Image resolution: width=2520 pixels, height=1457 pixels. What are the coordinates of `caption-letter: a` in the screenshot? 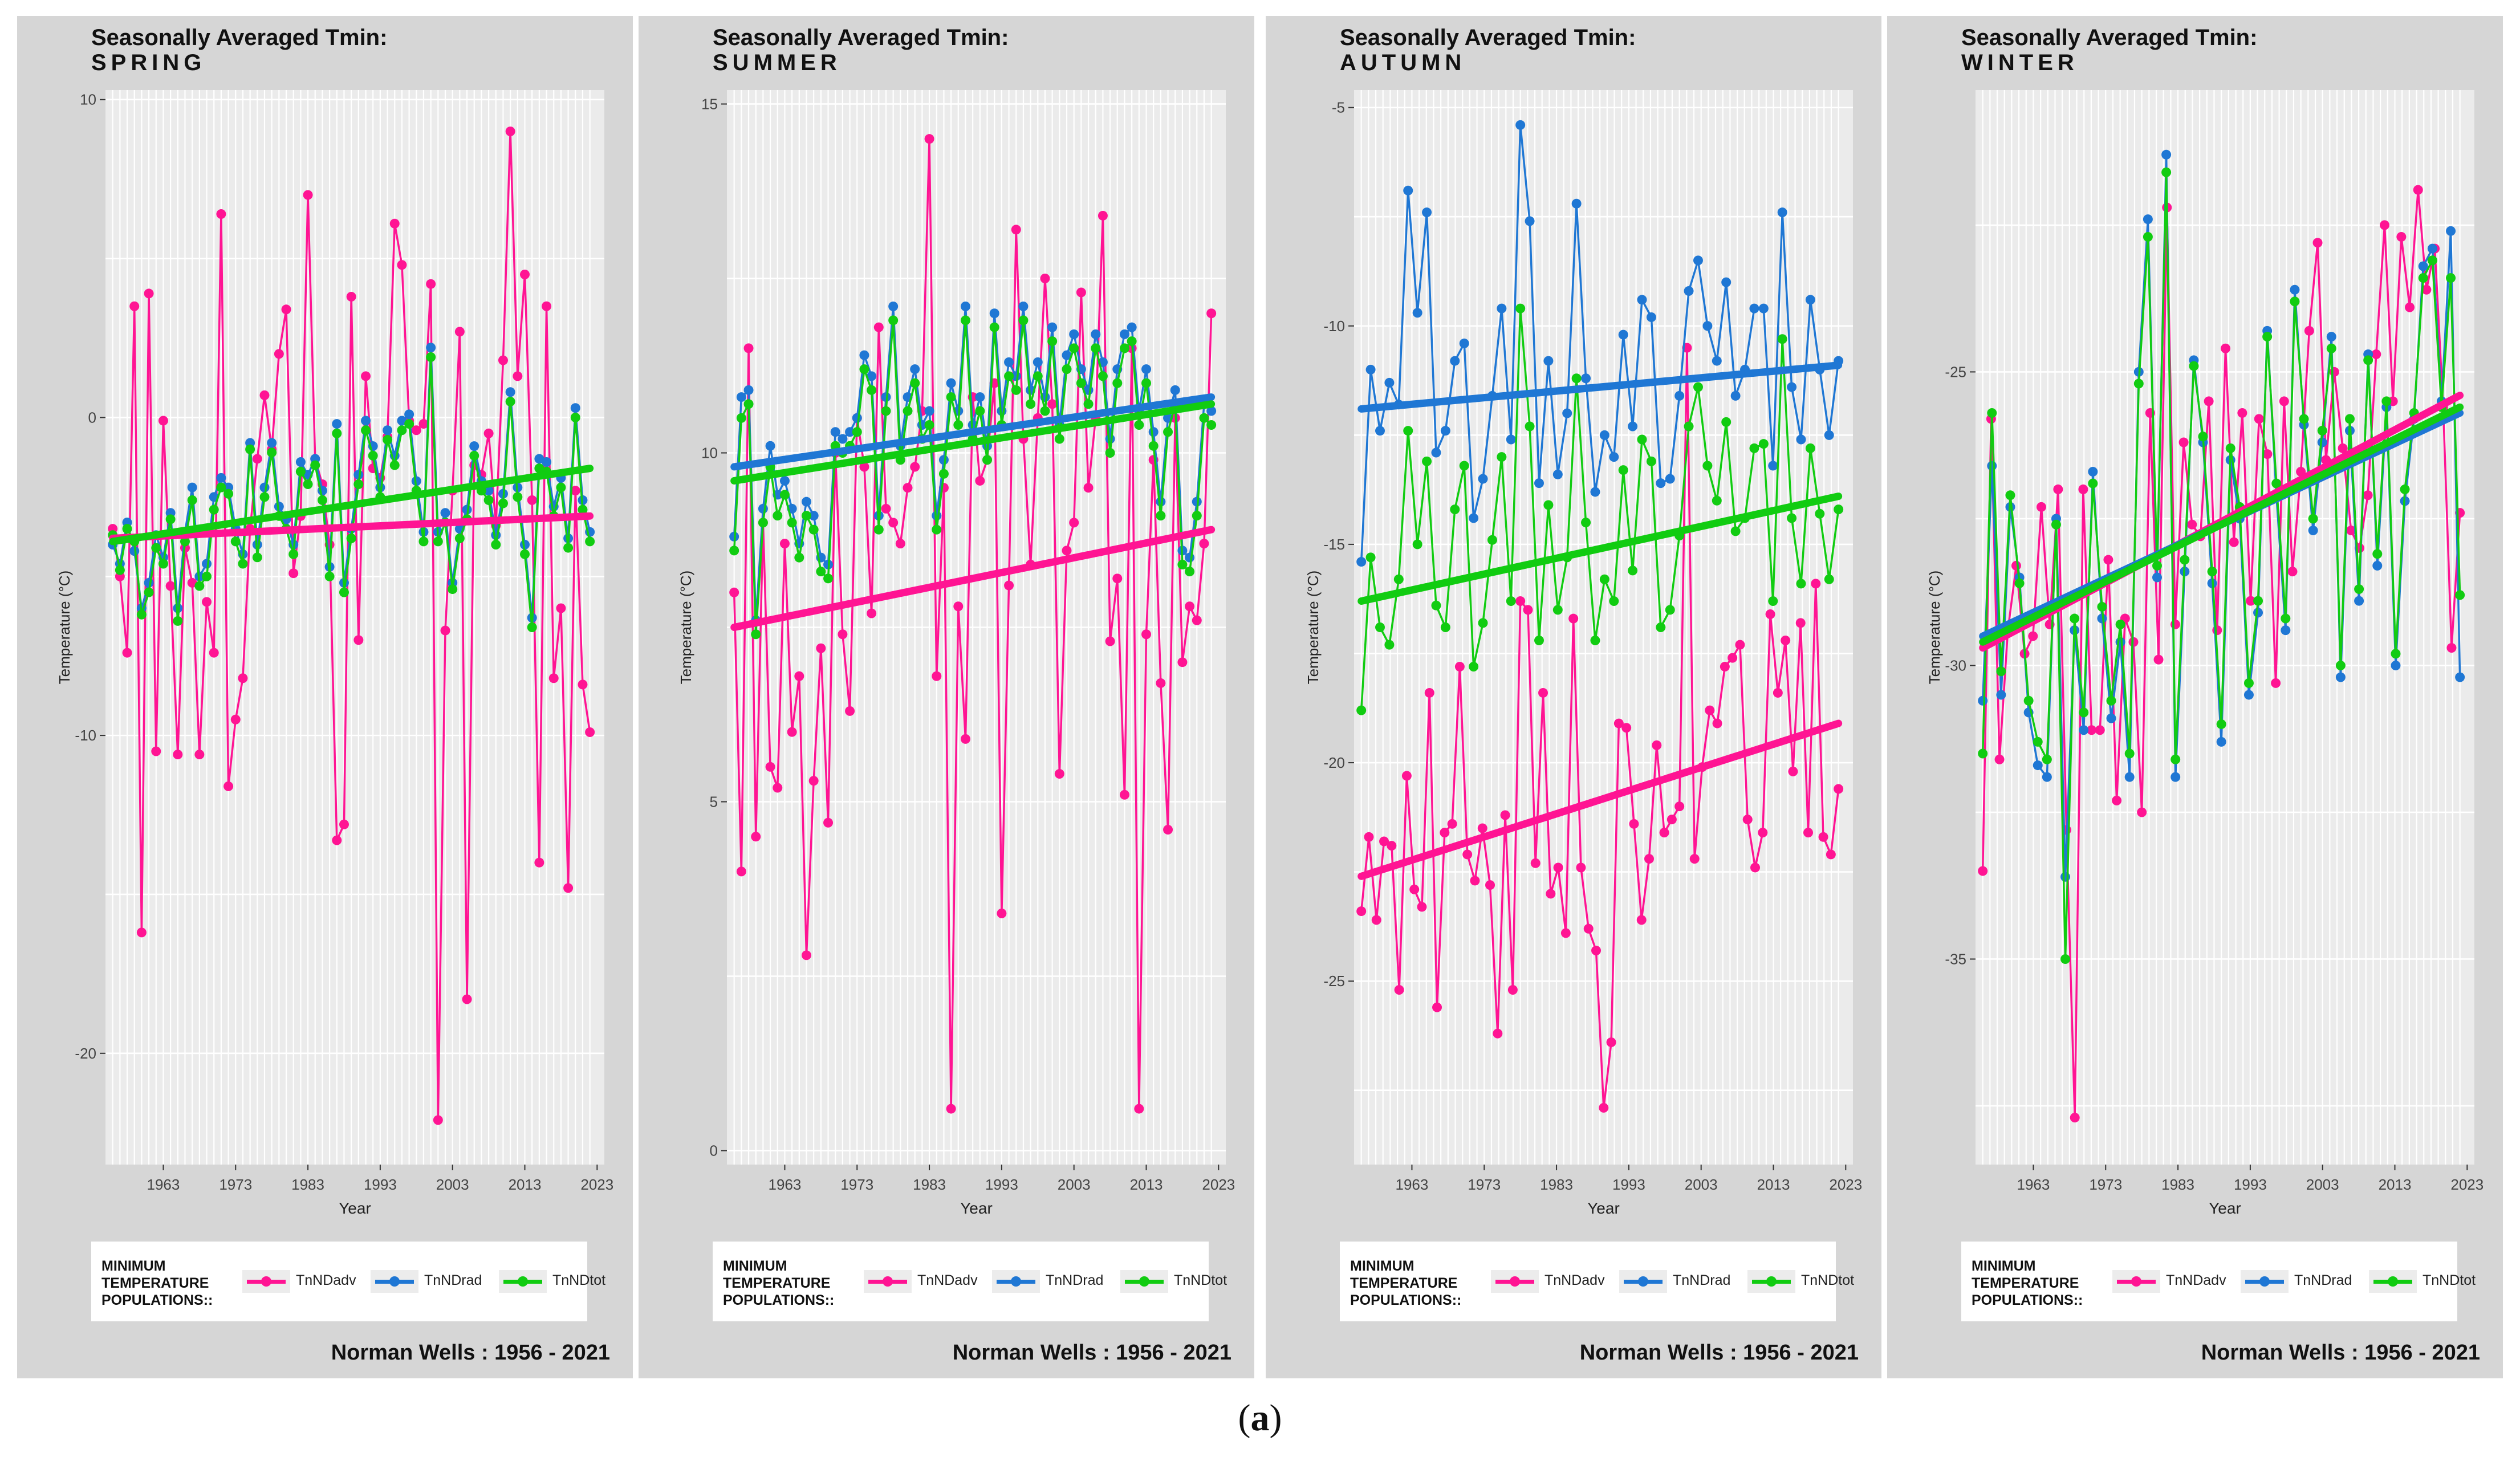 It's located at (1260, 1418).